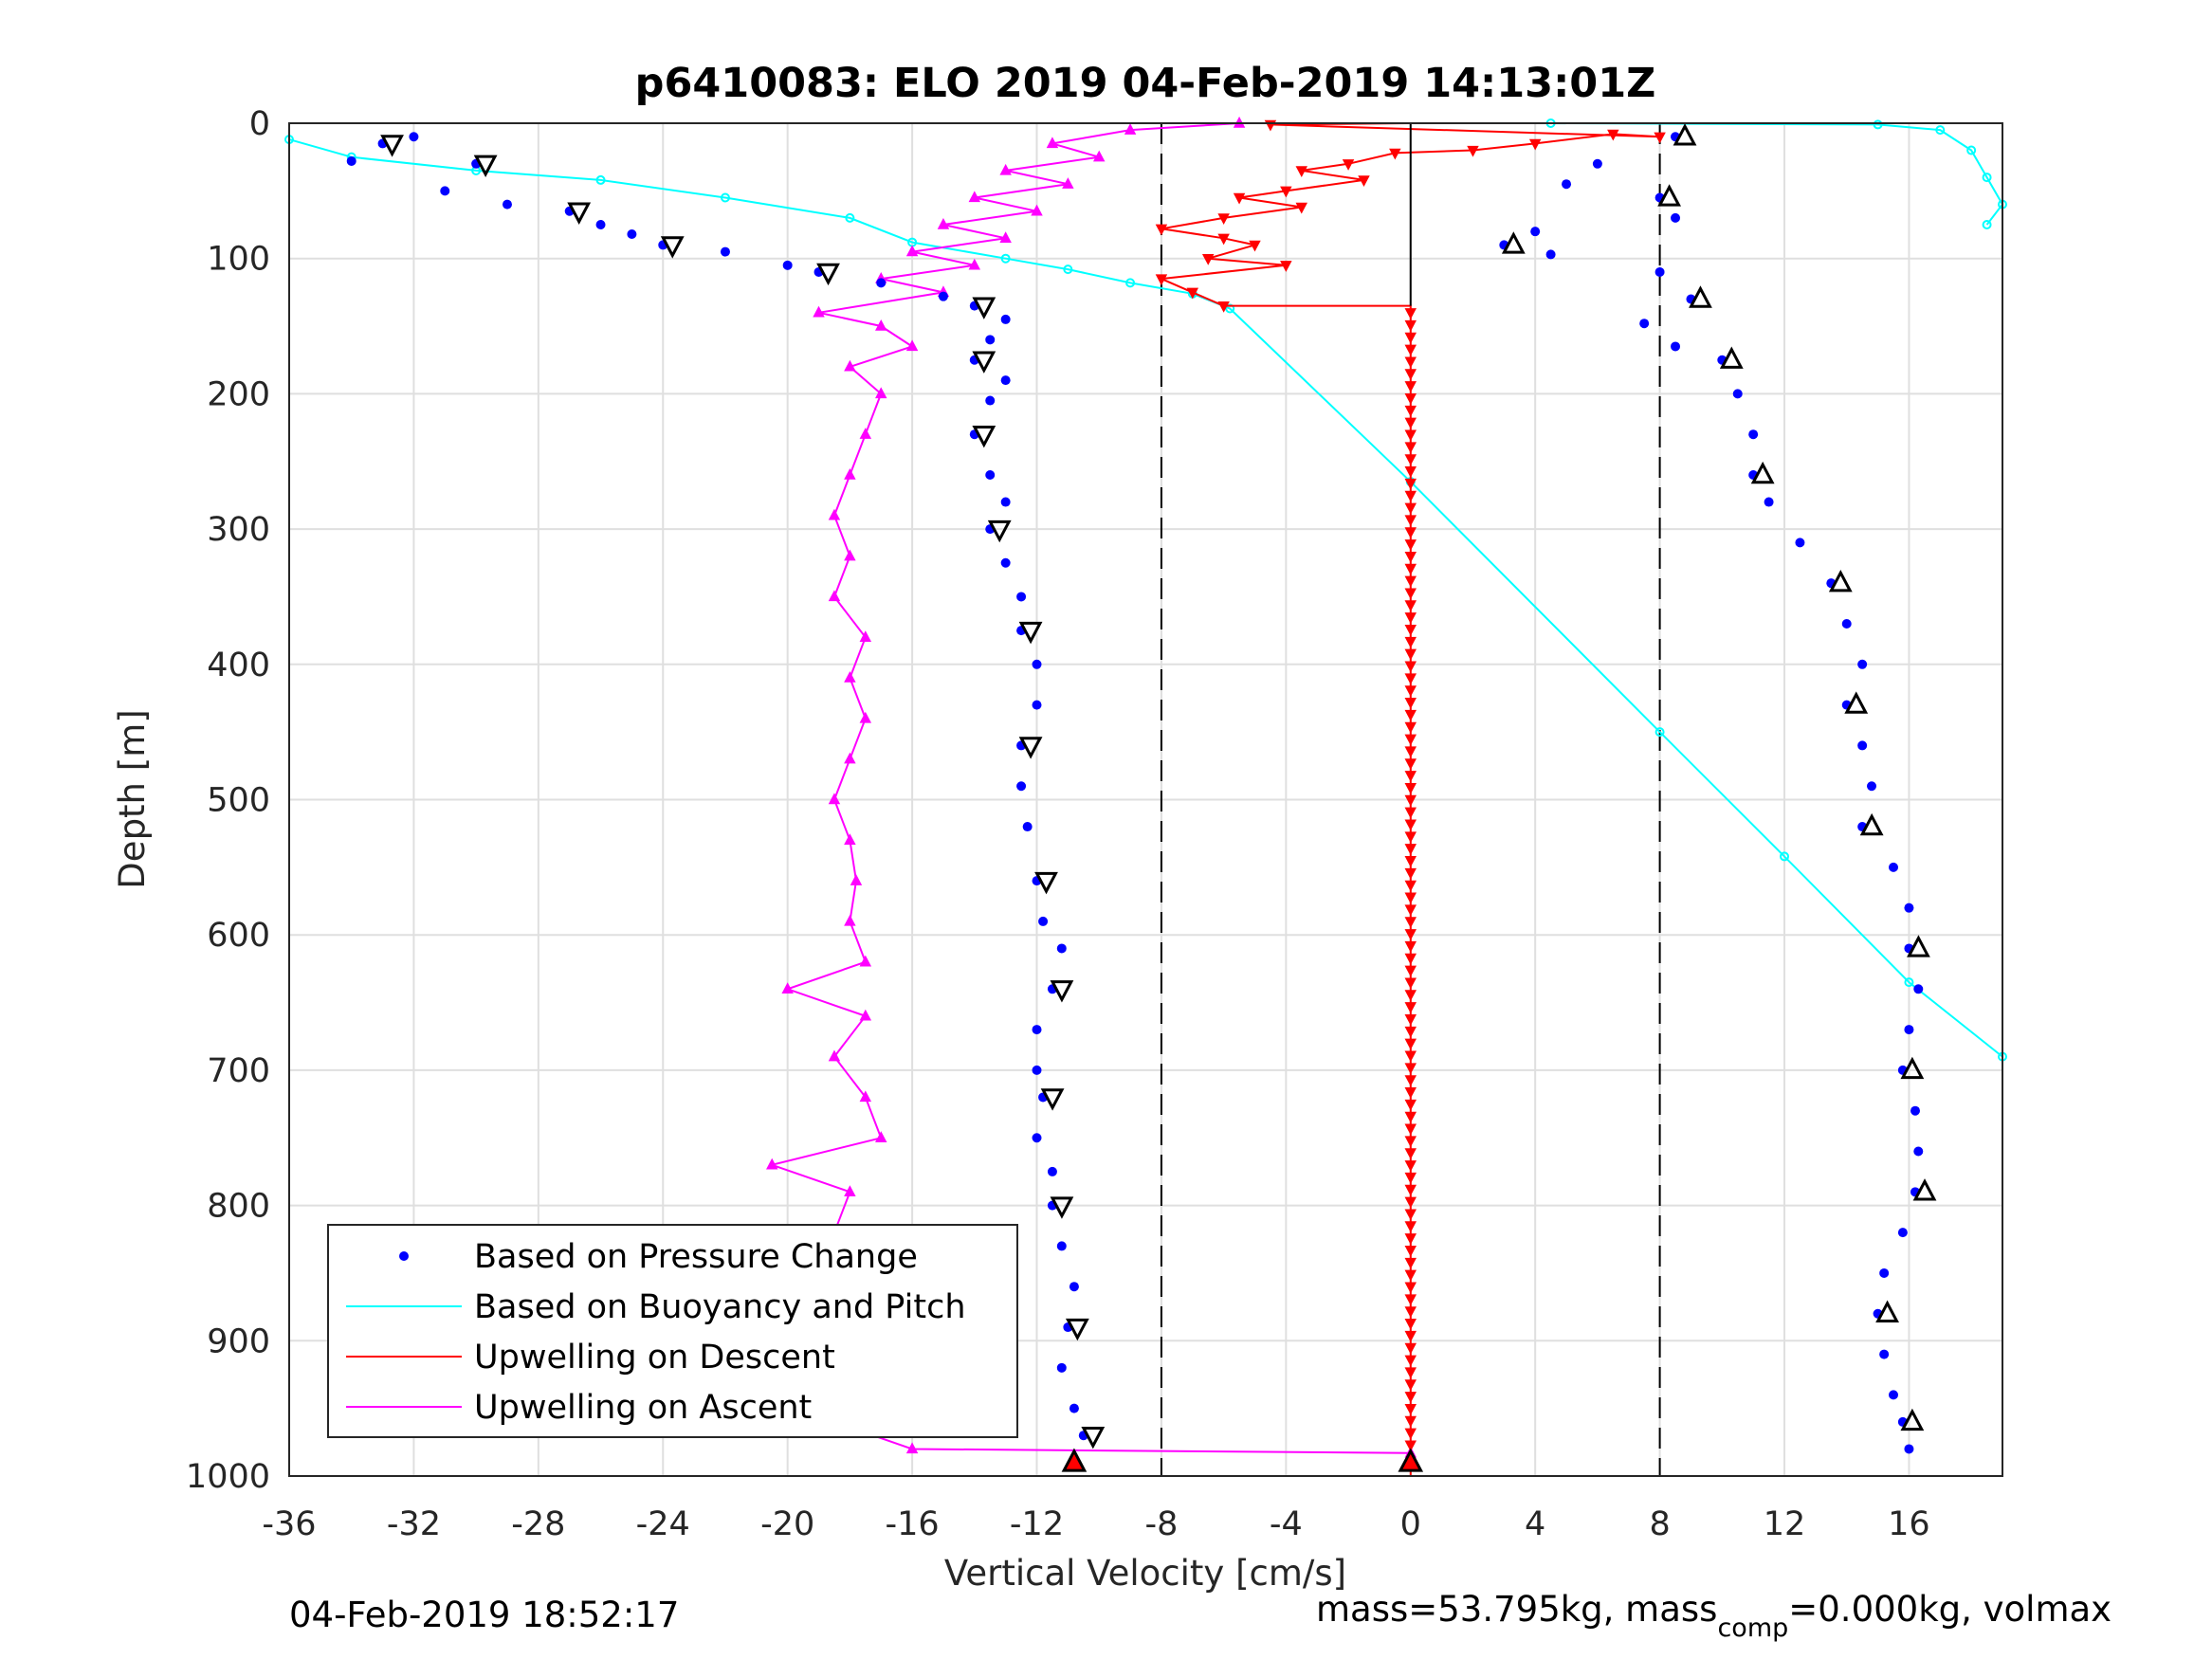 The width and height of the screenshot is (2212, 1659). I want to click on y-tick-label: 800, so click(238, 1207).